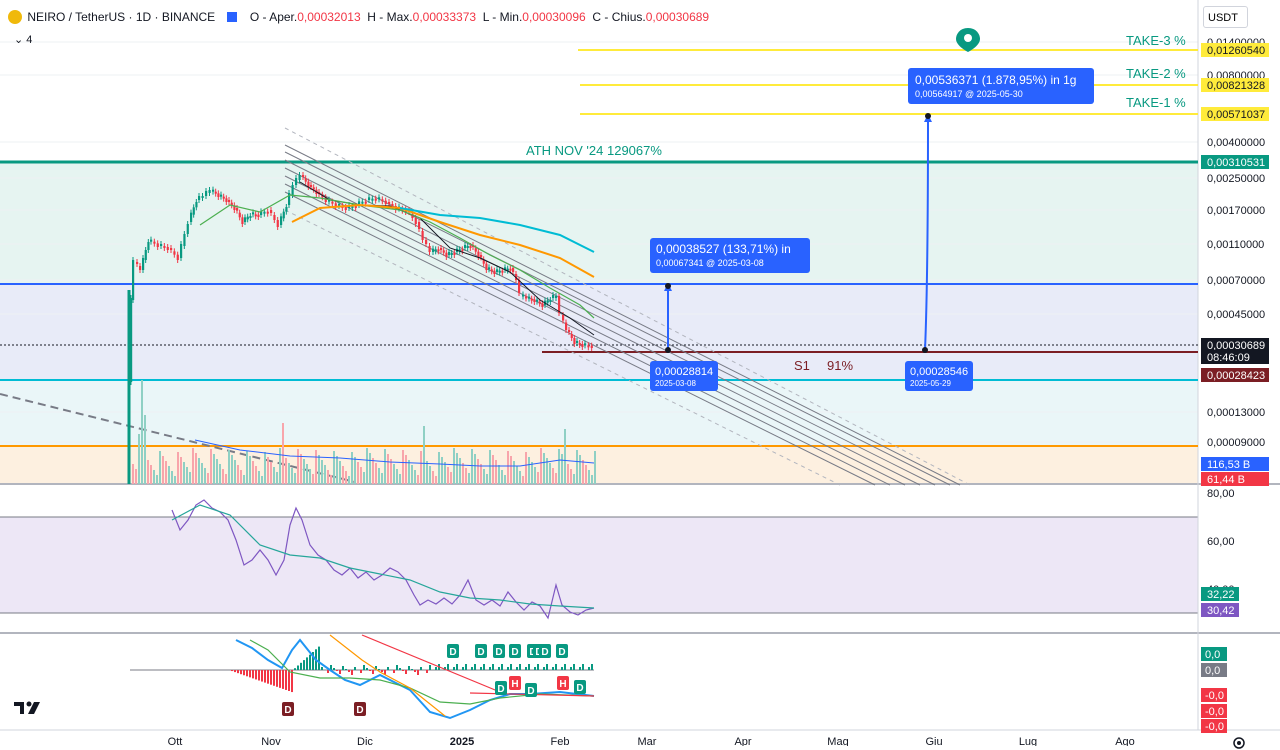  Describe the element at coordinates (394, 453) in the screenshot. I see `volume-ma-line` at that location.